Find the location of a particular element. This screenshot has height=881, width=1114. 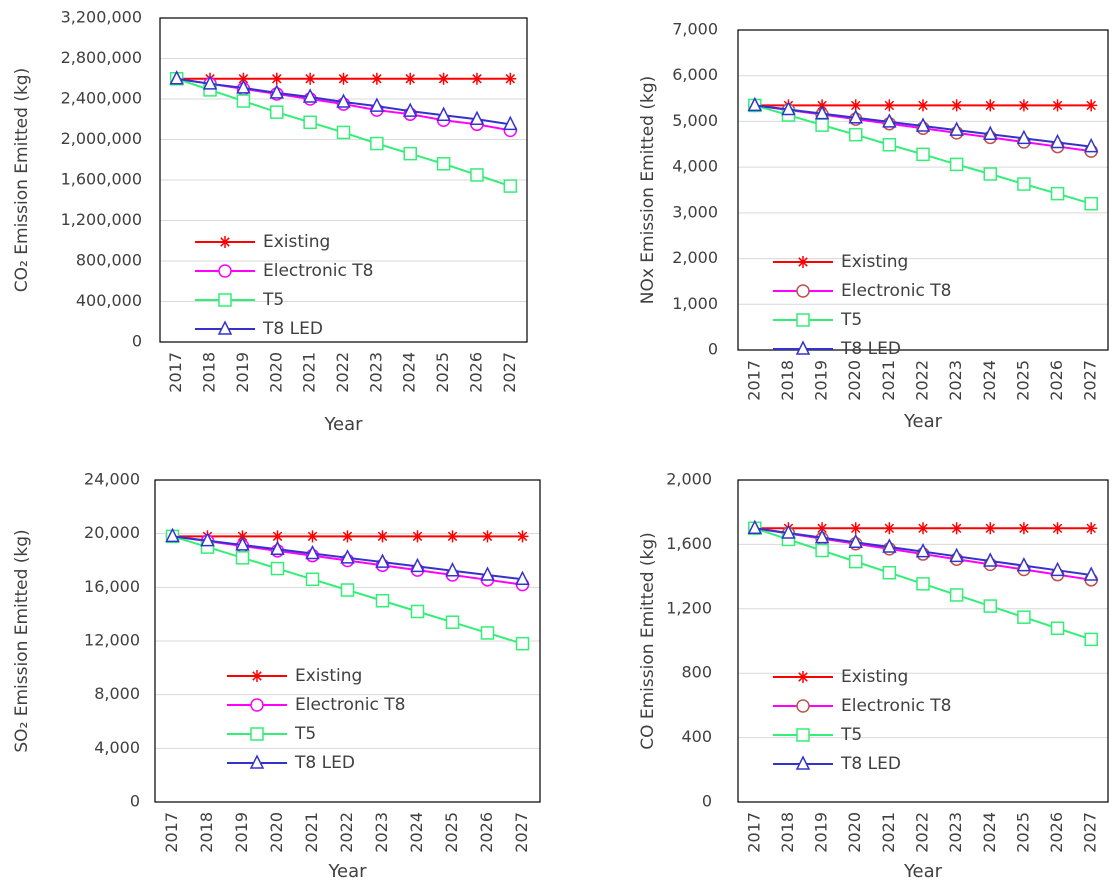

y-tick-label: 800 is located at coordinates (696, 672).